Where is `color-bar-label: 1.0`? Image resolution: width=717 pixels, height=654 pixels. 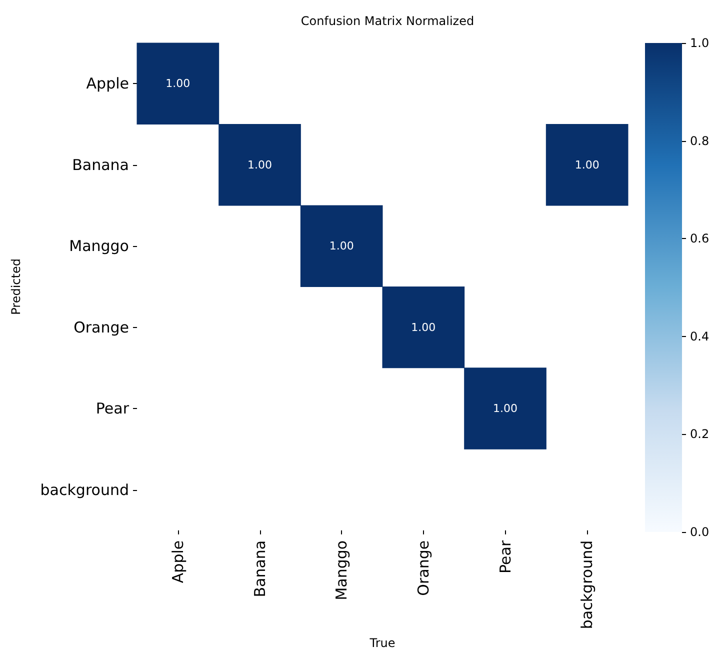
color-bar-label: 1.0 is located at coordinates (700, 43).